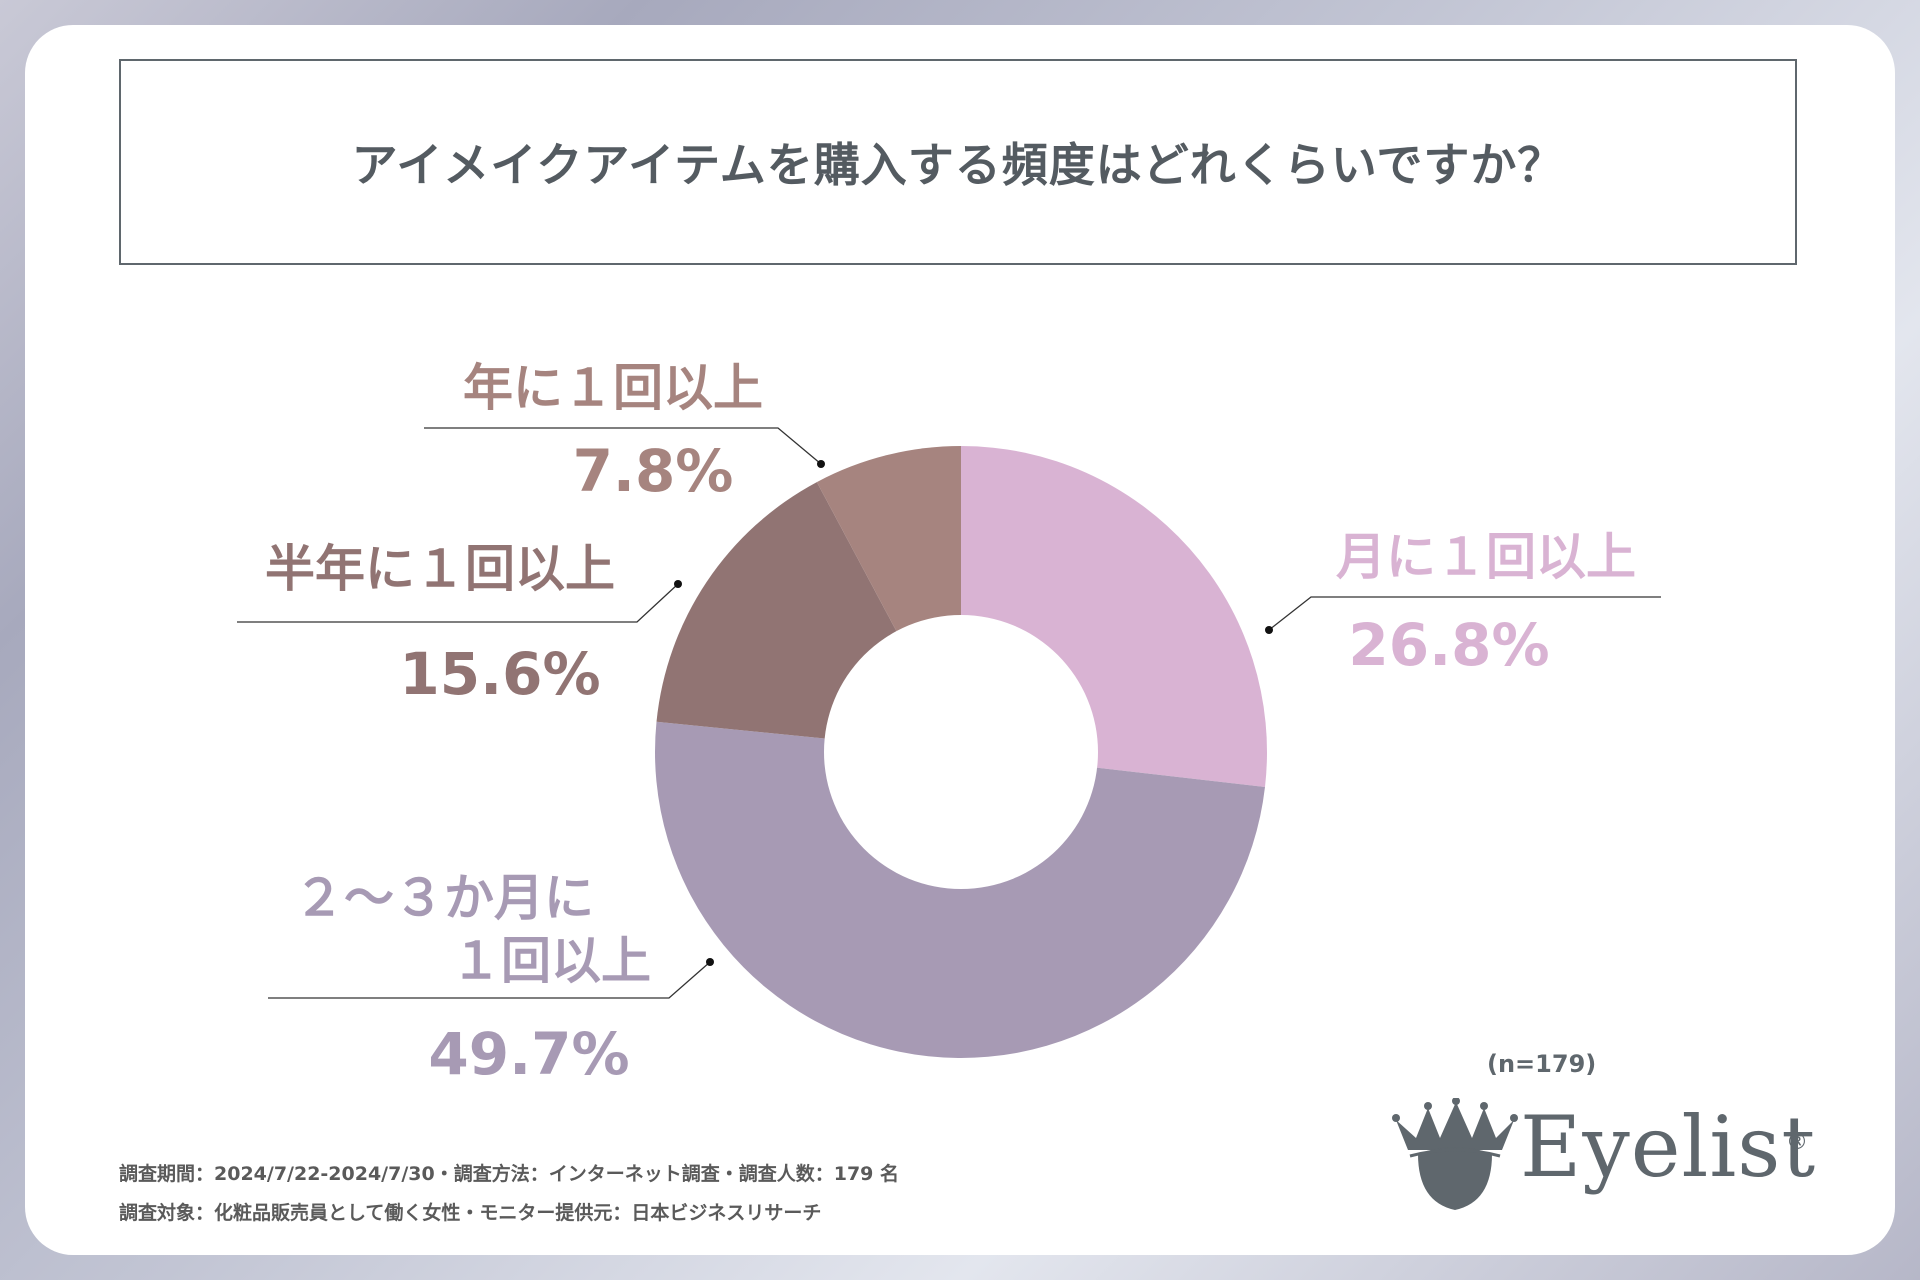 This screenshot has width=1920, height=1280. Describe the element at coordinates (470, 1213) in the screenshot. I see `survey-info-line2: 調査対象：化粧品販売員として働く女性・モニター提供元：日本ビジネスリサーチ` at that location.